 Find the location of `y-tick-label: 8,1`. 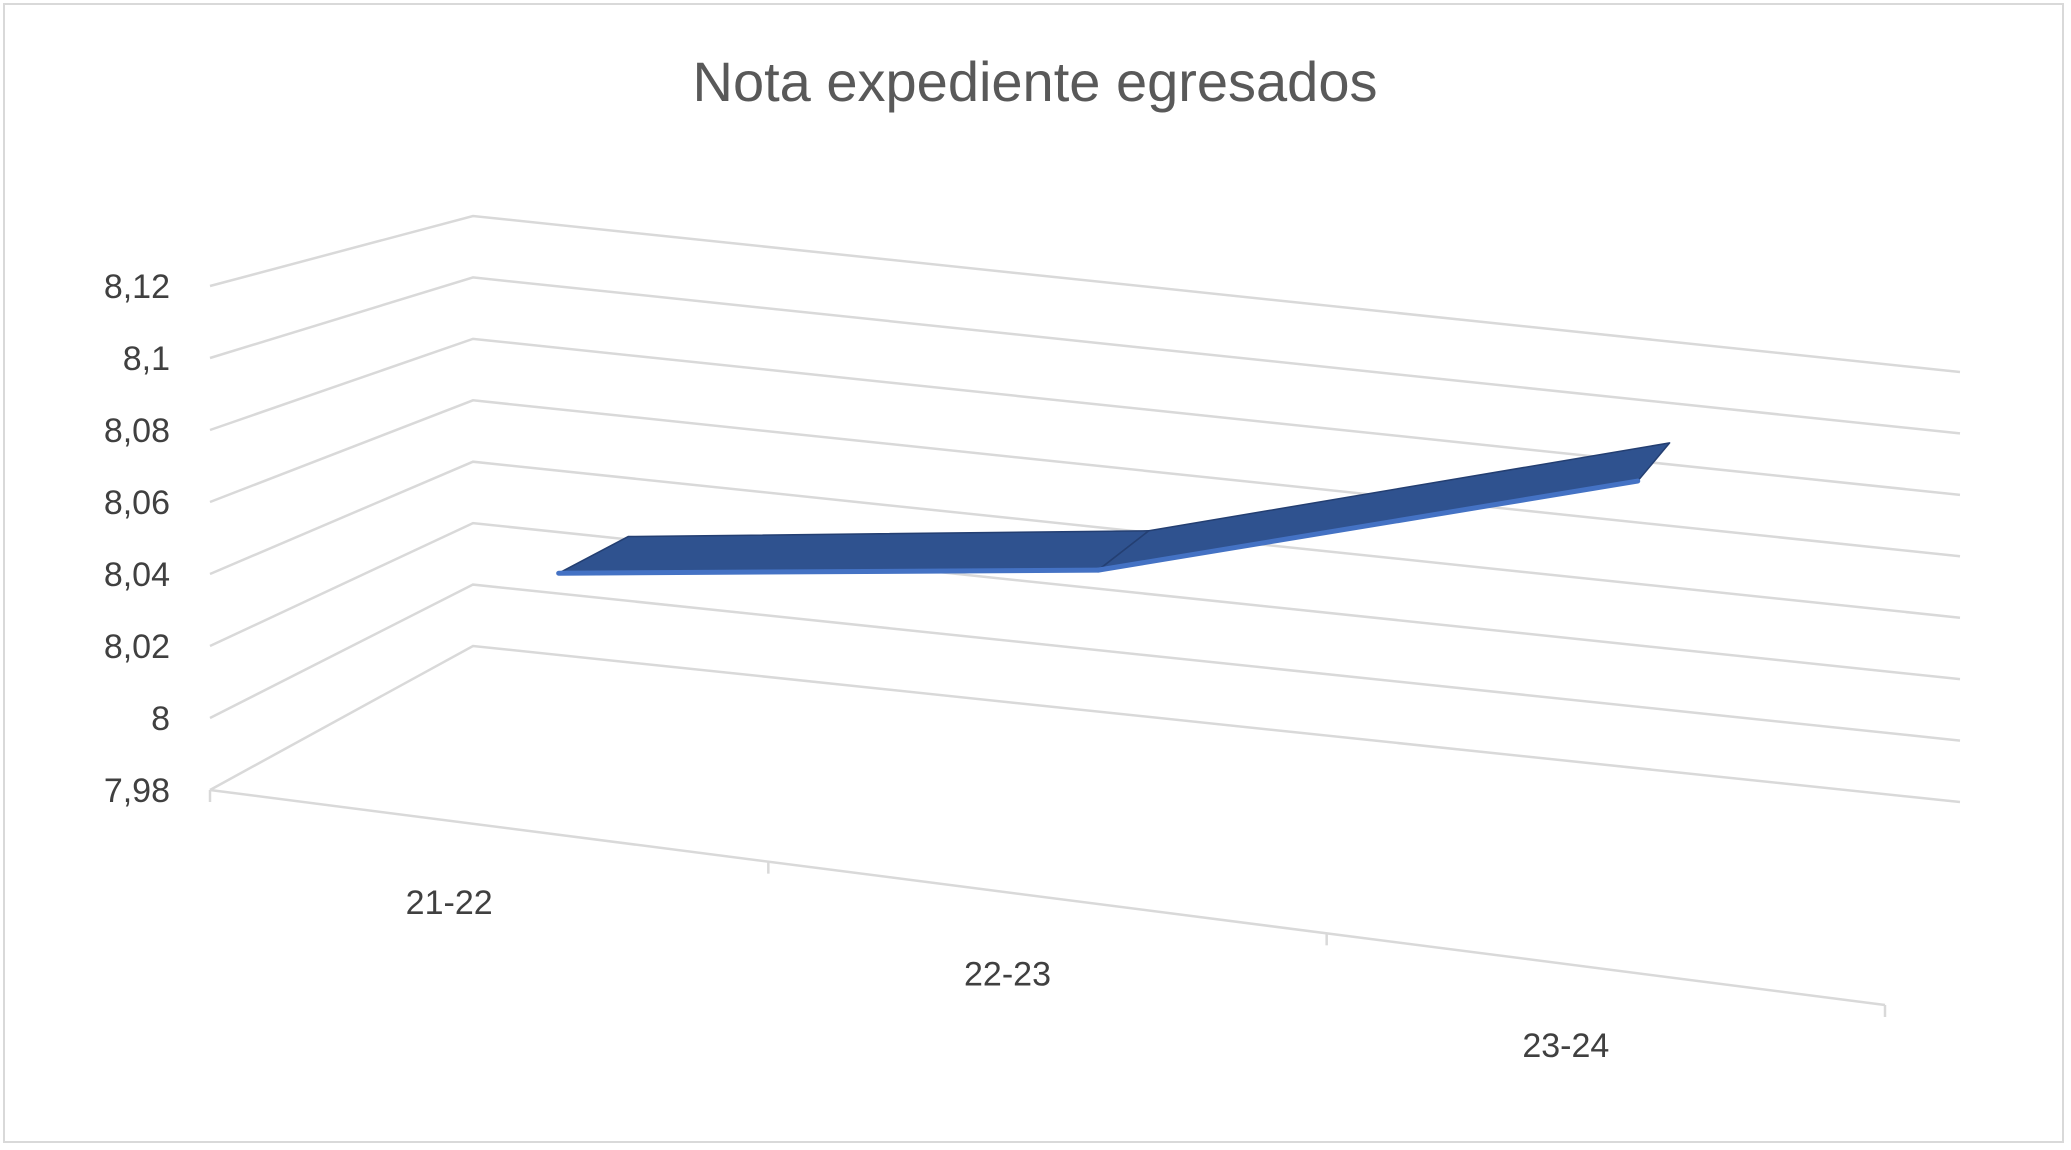

y-tick-label: 8,1 is located at coordinates (146, 359).